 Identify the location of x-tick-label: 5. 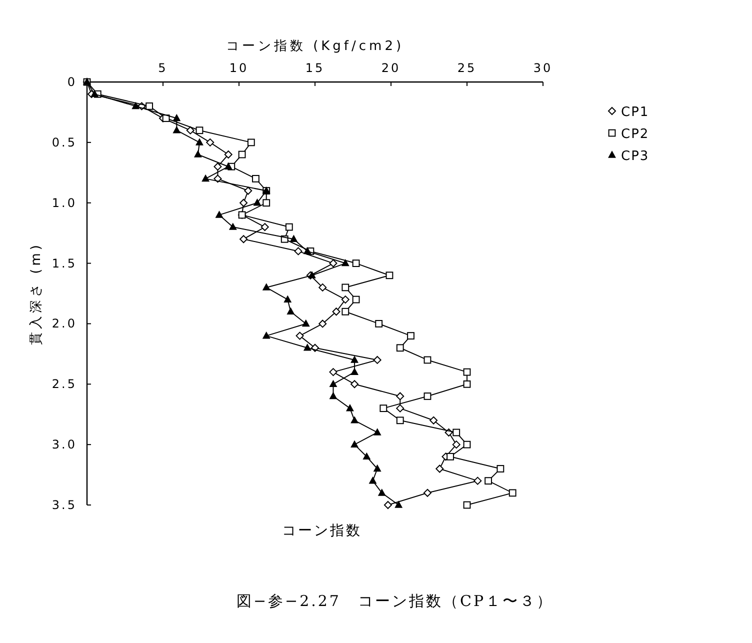
(163, 68).